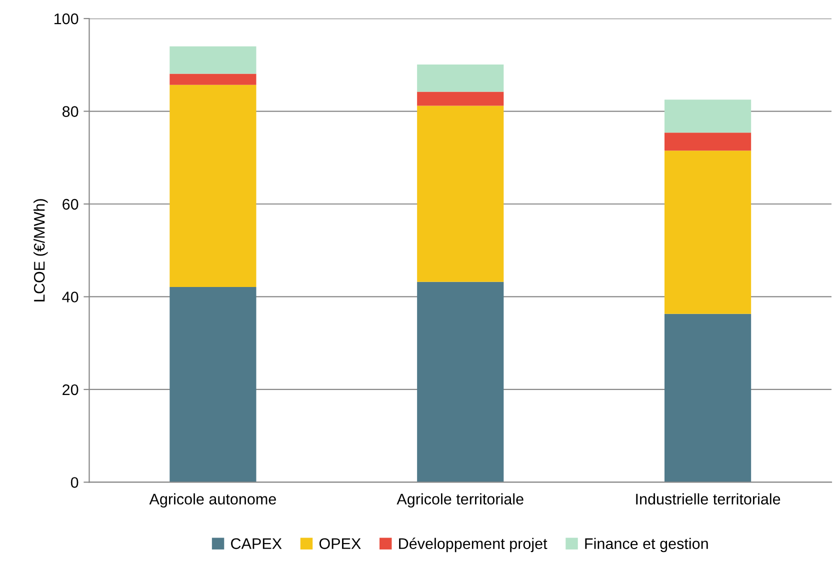 The image size is (834, 562). Describe the element at coordinates (70, 297) in the screenshot. I see `y-tick-label: 40` at that location.